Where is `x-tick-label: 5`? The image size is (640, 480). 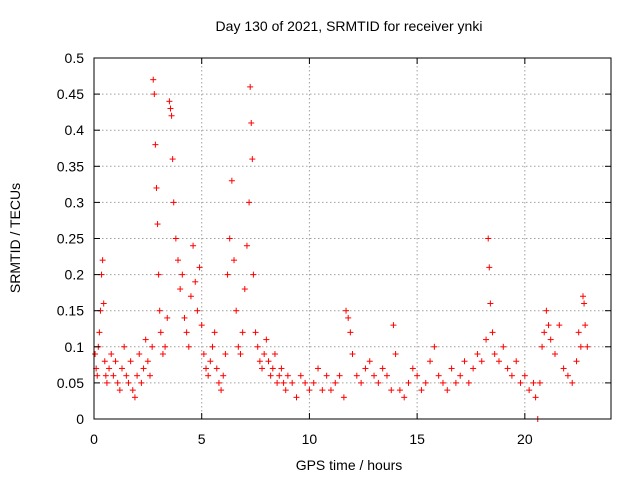 x-tick-label: 5 is located at coordinates (202, 439).